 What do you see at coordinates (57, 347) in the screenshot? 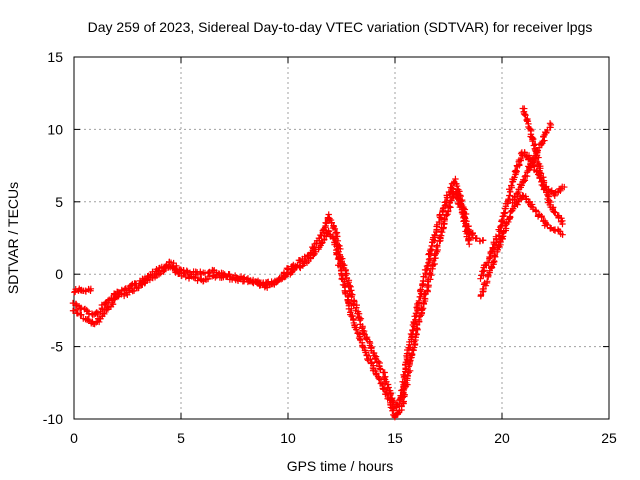
I see `y-tick-label: -5` at bounding box center [57, 347].